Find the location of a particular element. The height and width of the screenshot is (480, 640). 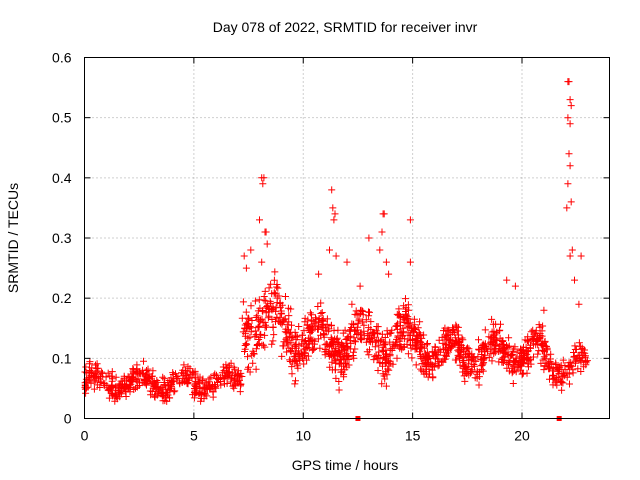

y-tick-label: 0.4 is located at coordinates (62, 178).